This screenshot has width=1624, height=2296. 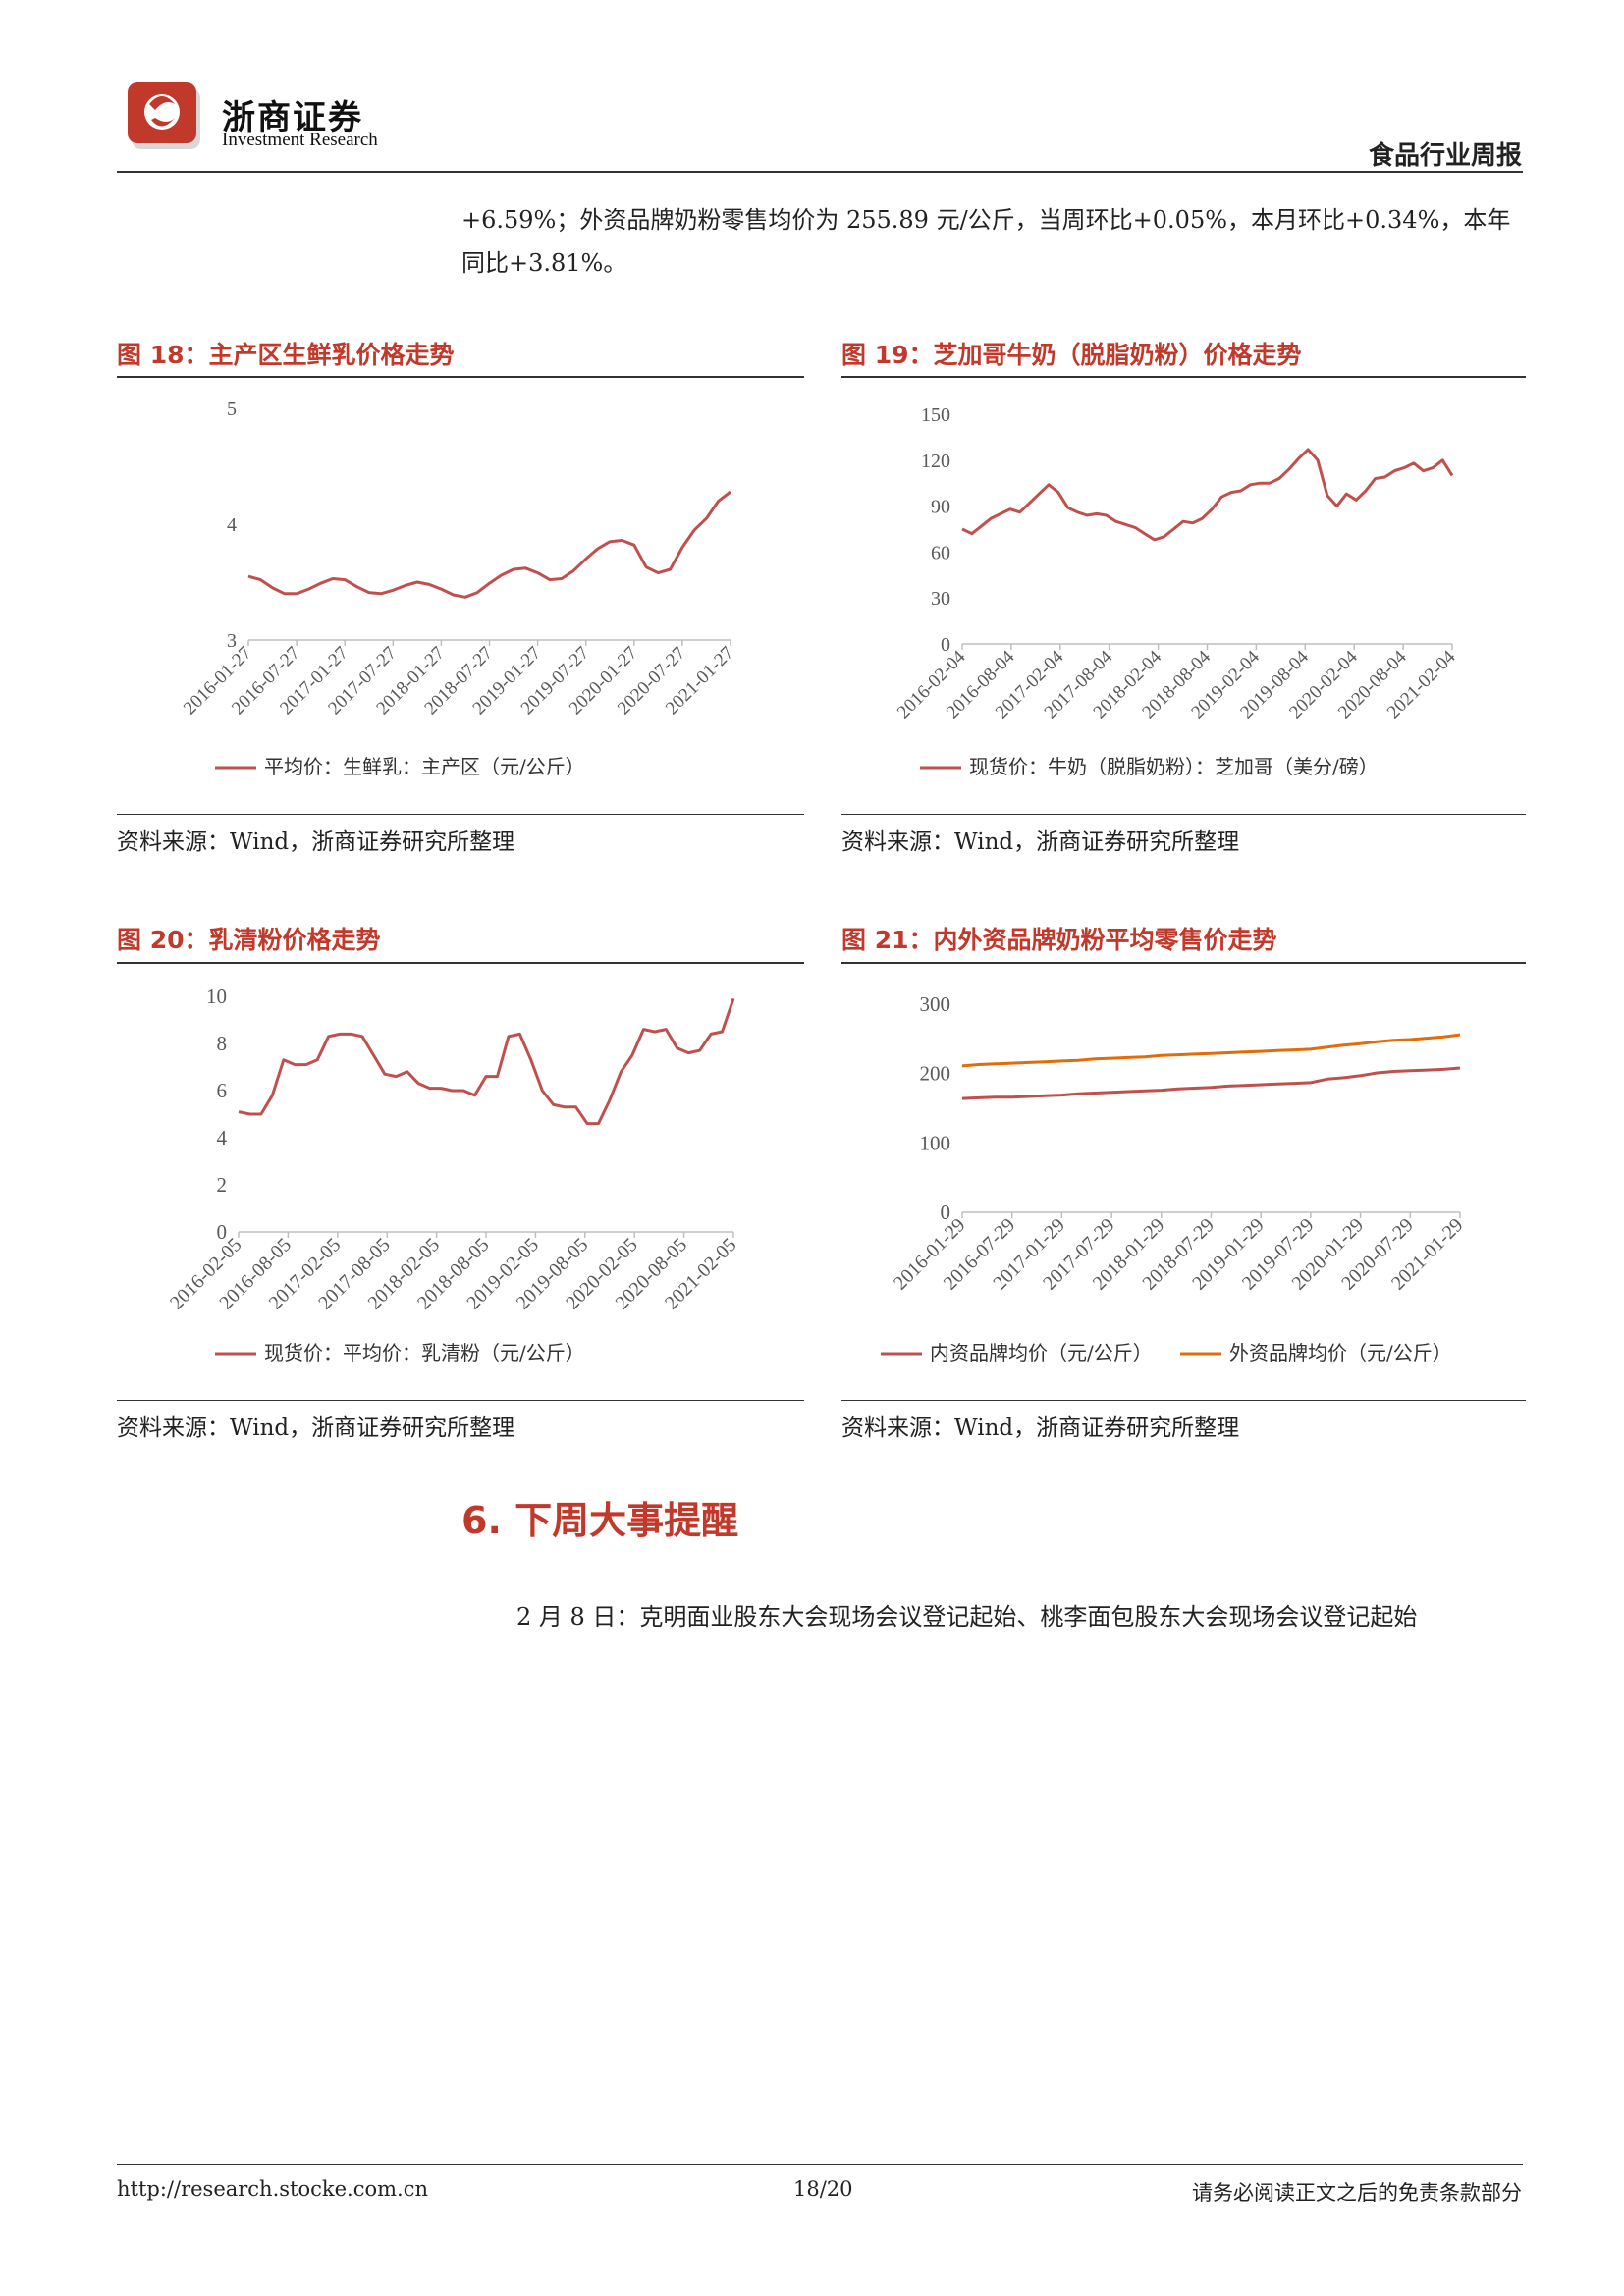 I want to click on y-tick-label: 2, so click(x=222, y=1185).